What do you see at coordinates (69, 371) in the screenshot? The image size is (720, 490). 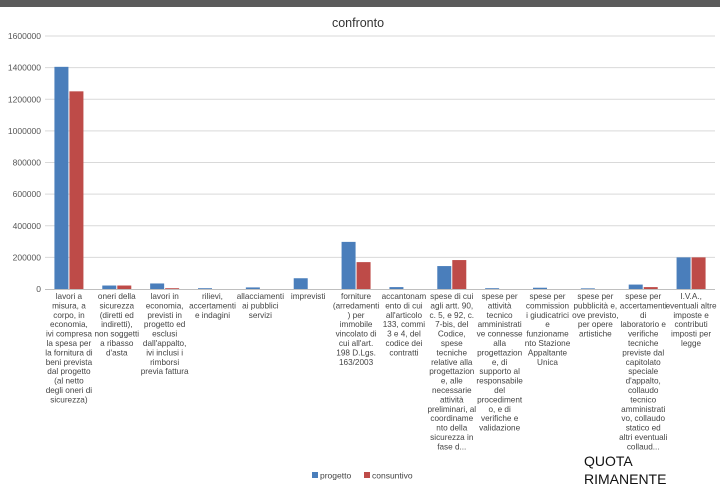 I see `category-label-line: dal progetto` at bounding box center [69, 371].